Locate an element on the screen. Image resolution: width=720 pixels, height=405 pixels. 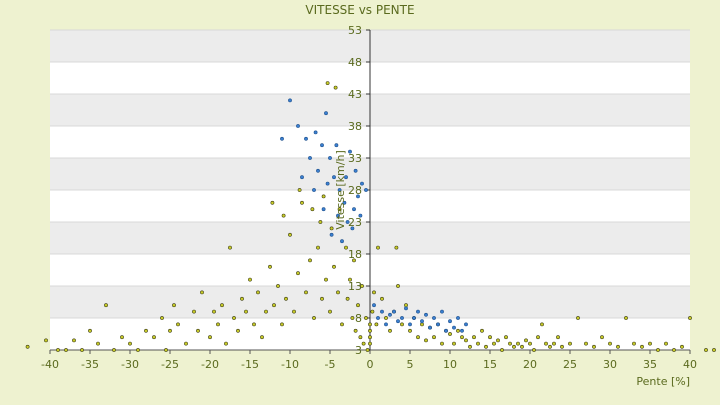
x-tick-label: 15 is located at coordinates (490, 364).